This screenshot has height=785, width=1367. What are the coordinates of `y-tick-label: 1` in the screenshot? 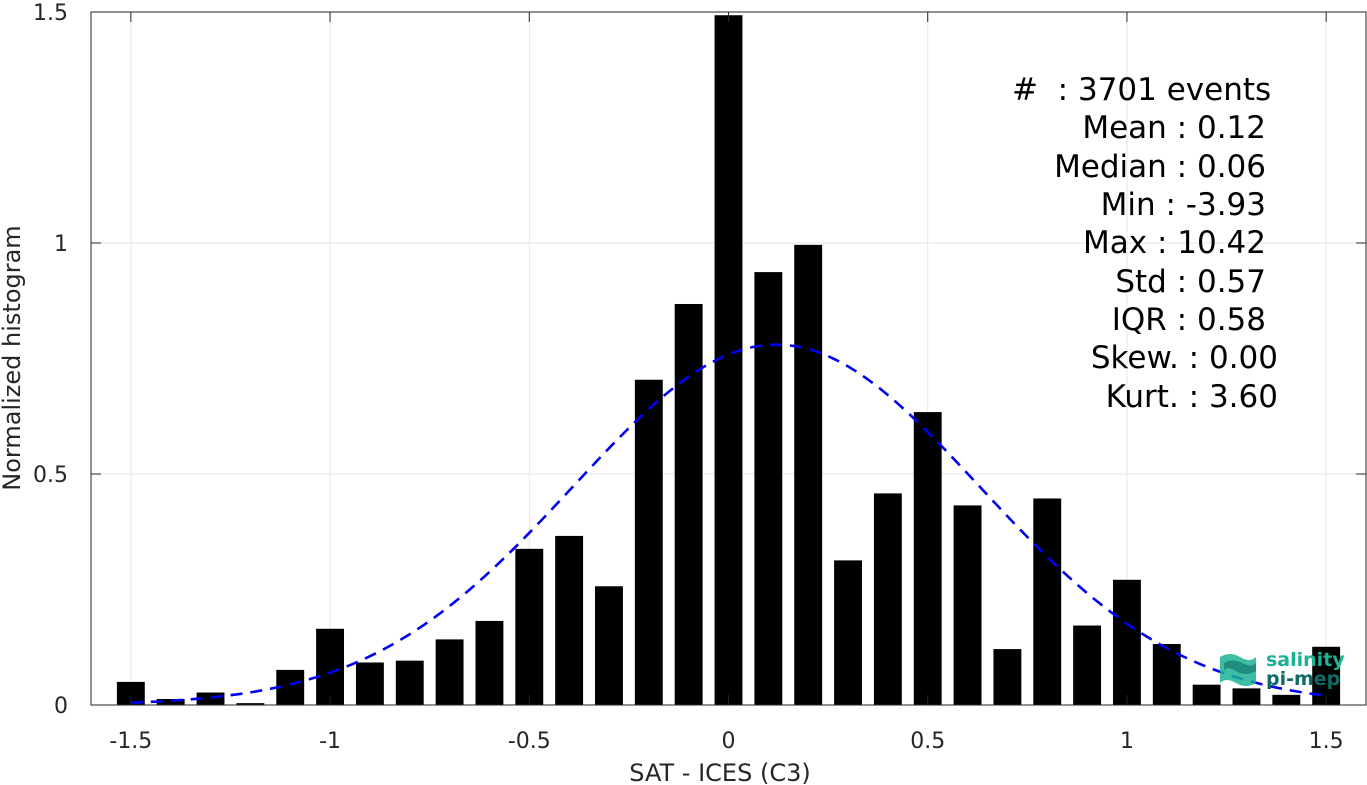 It's located at (61, 244).